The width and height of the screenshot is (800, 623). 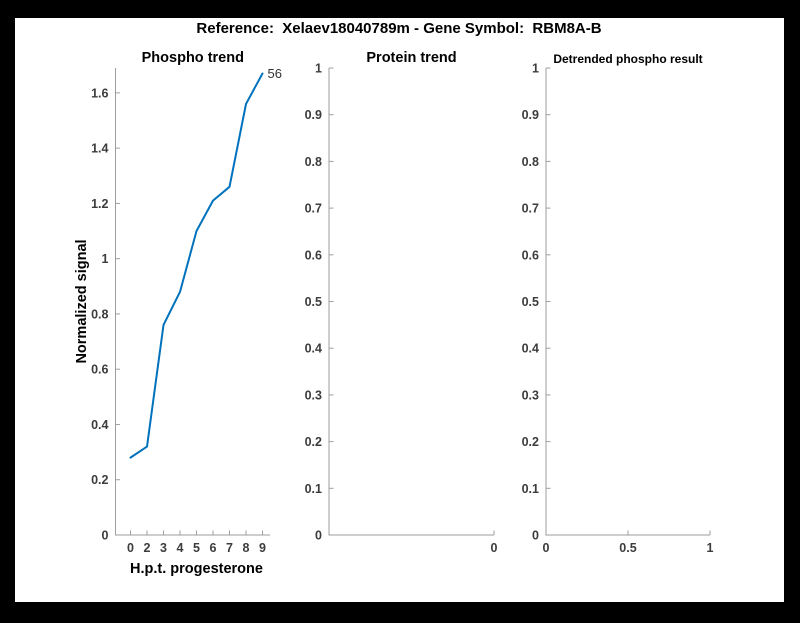 What do you see at coordinates (196, 265) in the screenshot?
I see `trend-line` at bounding box center [196, 265].